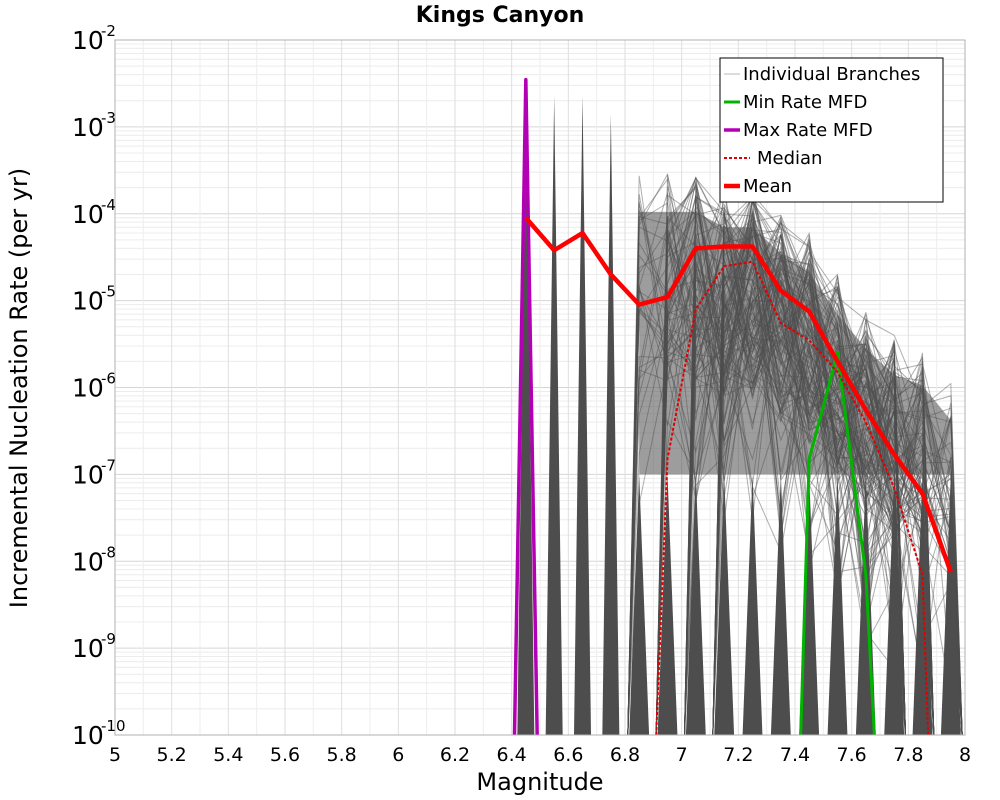 The width and height of the screenshot is (1000, 800). What do you see at coordinates (805, 102) in the screenshot?
I see `legend-label: Min Rate MFD` at bounding box center [805, 102].